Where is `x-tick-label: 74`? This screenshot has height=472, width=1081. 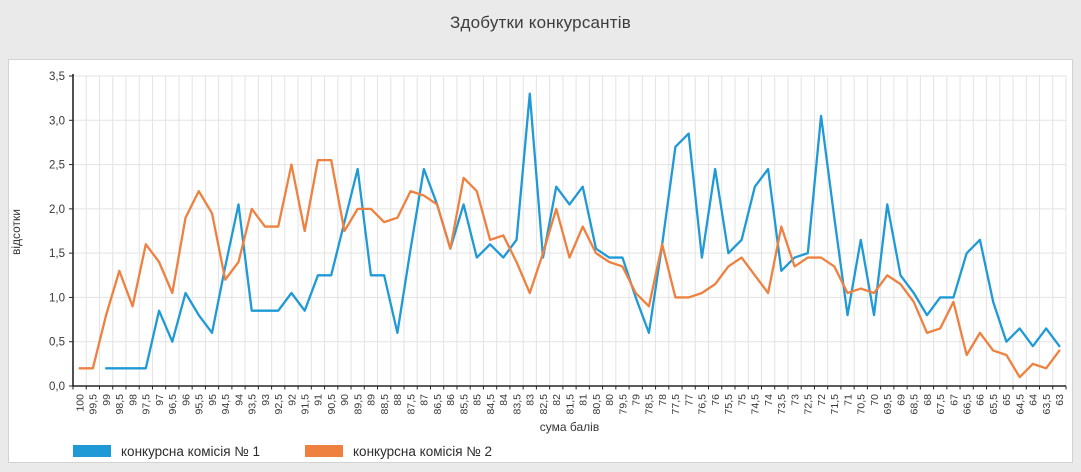 x-tick-label: 74 is located at coordinates (769, 400).